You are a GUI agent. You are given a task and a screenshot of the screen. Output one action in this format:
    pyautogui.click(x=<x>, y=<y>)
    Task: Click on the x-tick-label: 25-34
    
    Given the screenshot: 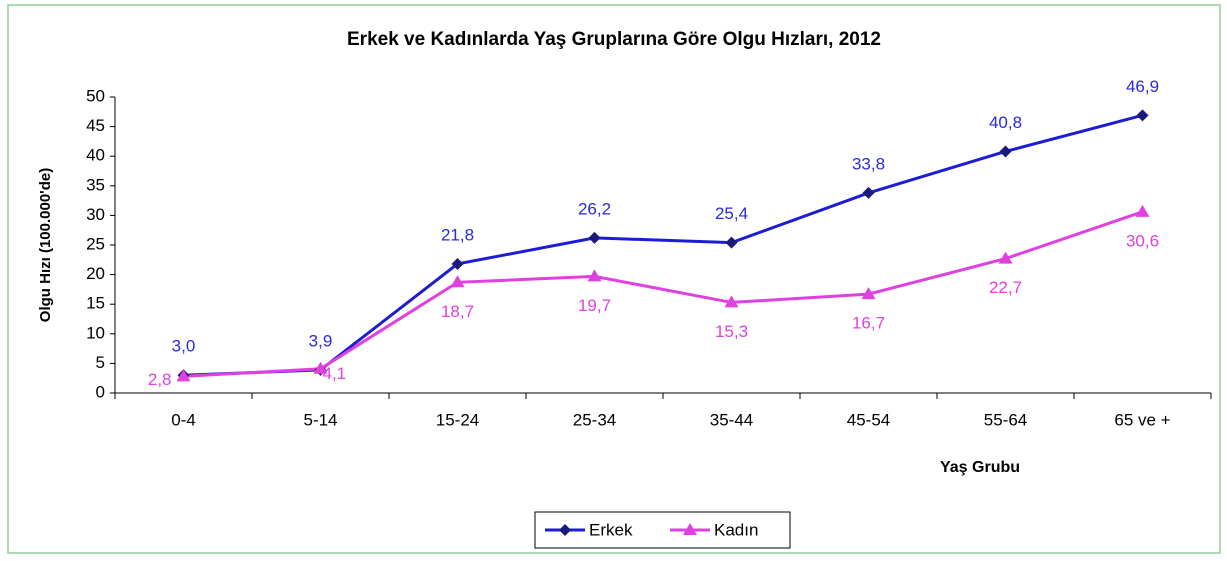 What is the action you would take?
    pyautogui.click(x=594, y=419)
    